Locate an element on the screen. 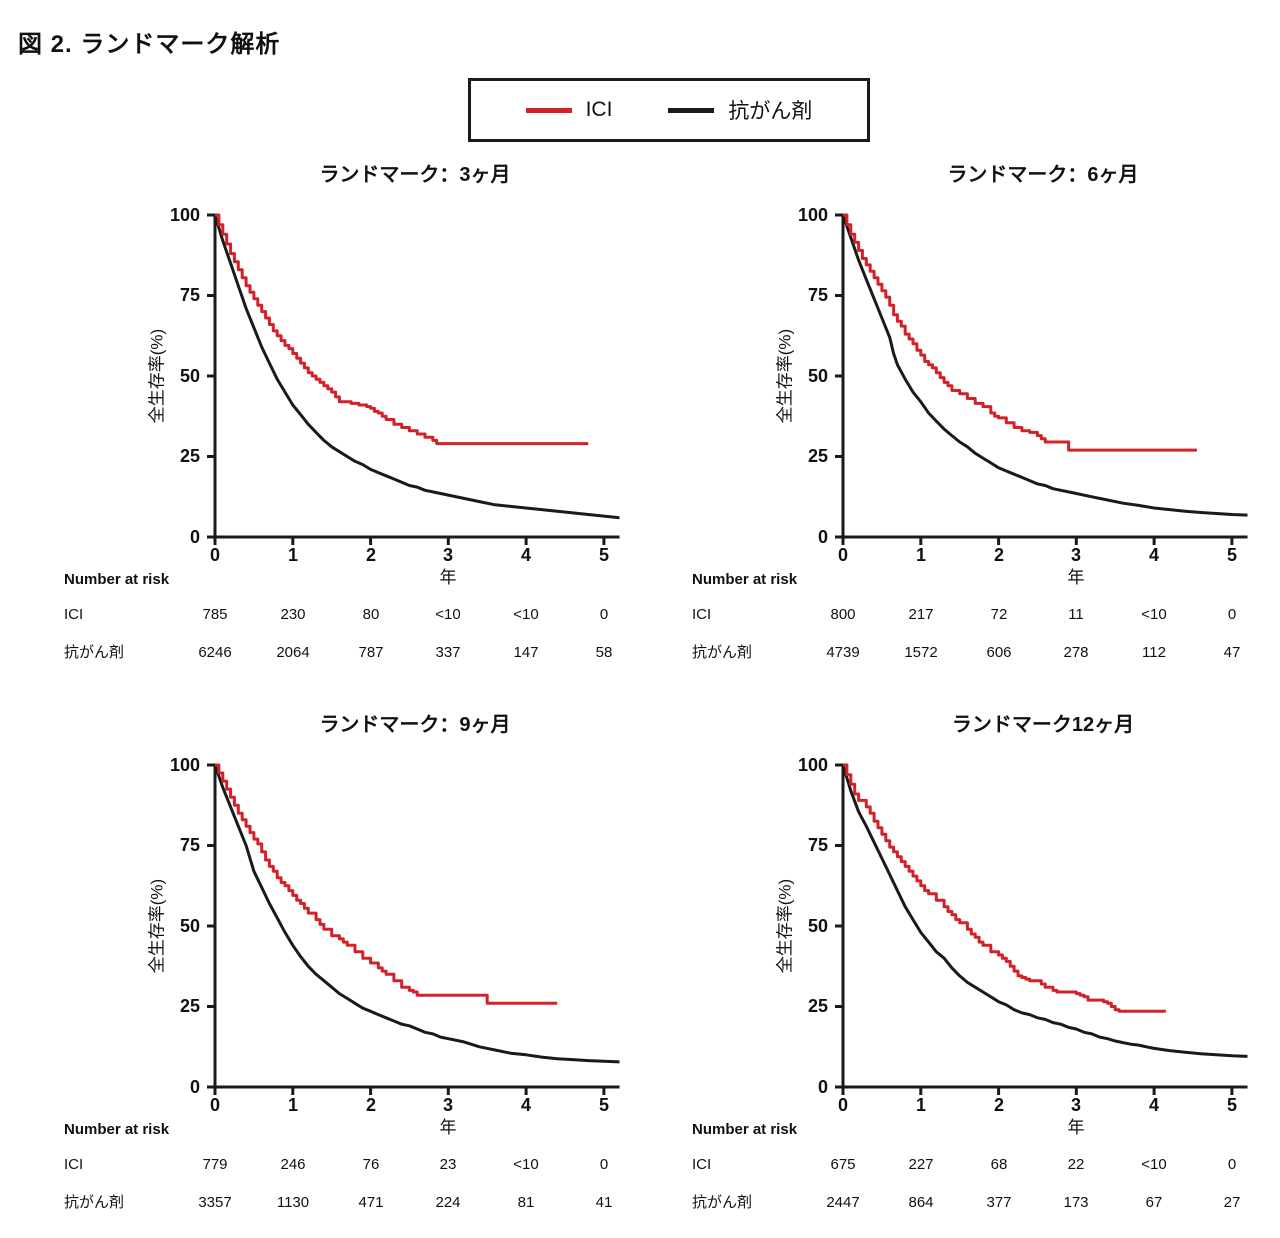 This screenshot has width=1280, height=1238. legend-box: ICI 抗がん剤 is located at coordinates (669, 110).